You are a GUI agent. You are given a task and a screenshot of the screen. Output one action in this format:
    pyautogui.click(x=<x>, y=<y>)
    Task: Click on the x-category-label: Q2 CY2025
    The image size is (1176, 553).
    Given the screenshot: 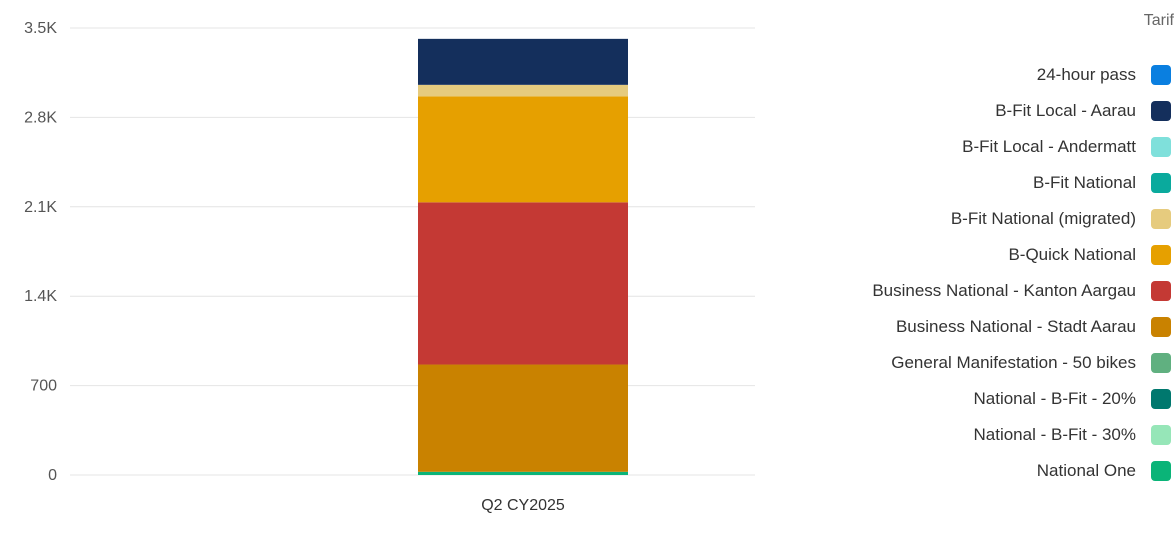 What is the action you would take?
    pyautogui.click(x=523, y=505)
    